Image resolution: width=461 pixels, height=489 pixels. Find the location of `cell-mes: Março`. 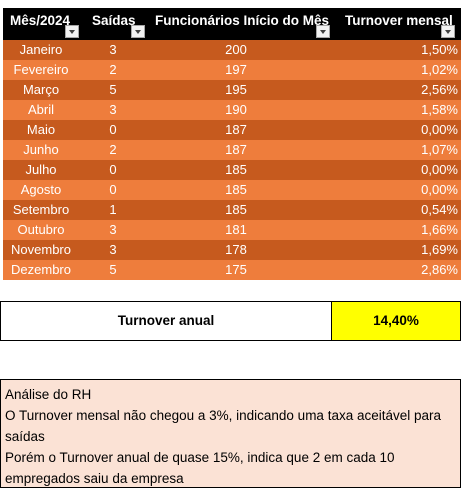

cell-mes: Março is located at coordinates (41, 89).